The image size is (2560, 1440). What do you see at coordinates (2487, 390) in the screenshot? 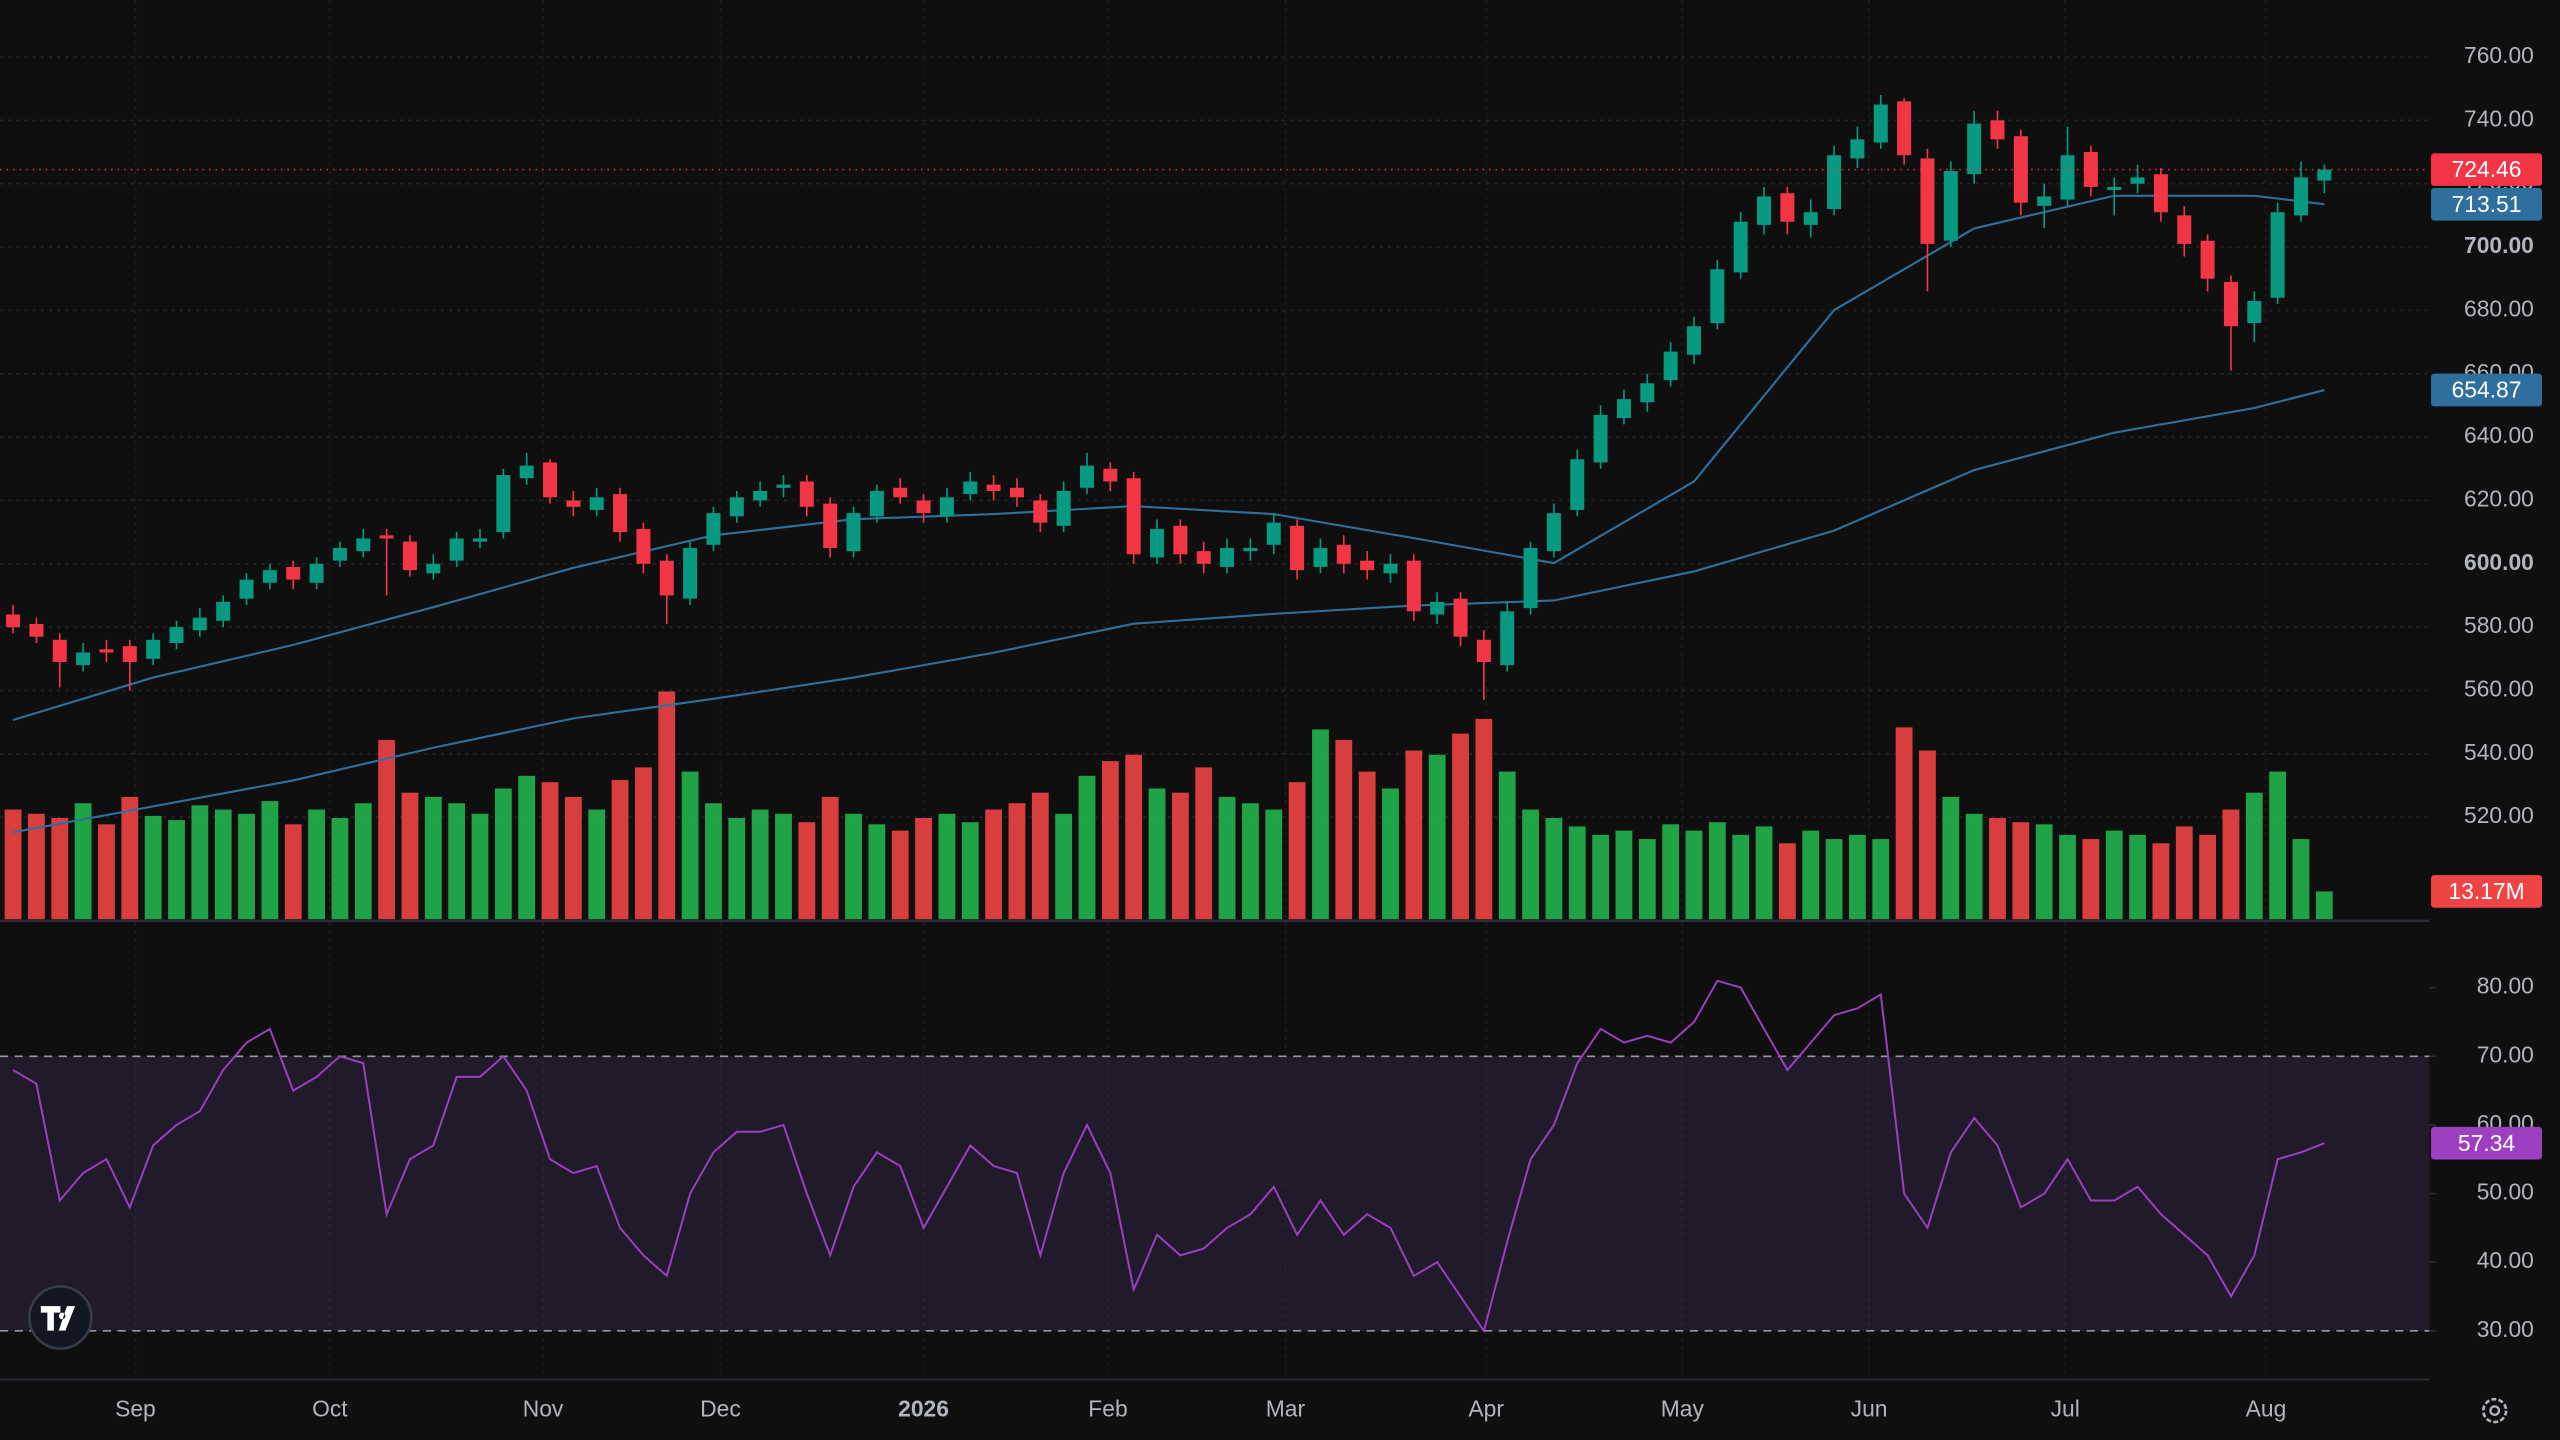
I see `moving-average-label: 654.87` at bounding box center [2487, 390].